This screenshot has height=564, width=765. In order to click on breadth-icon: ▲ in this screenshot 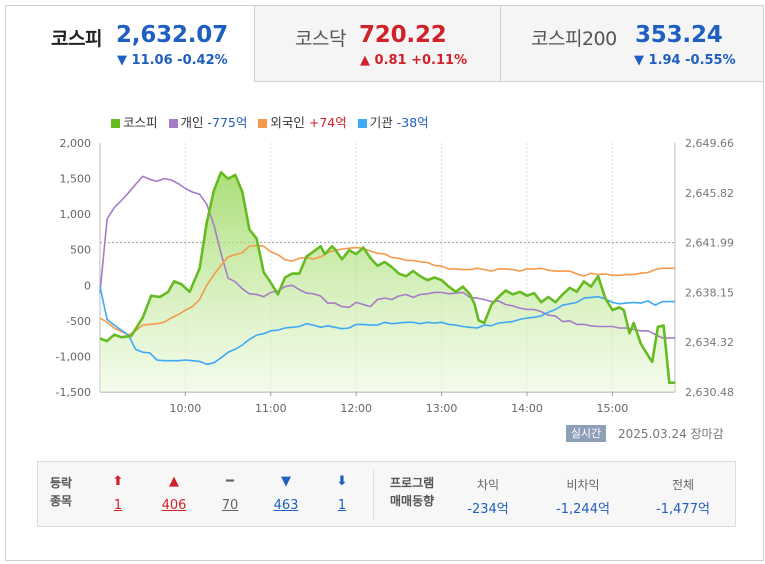, I will do `click(174, 481)`.